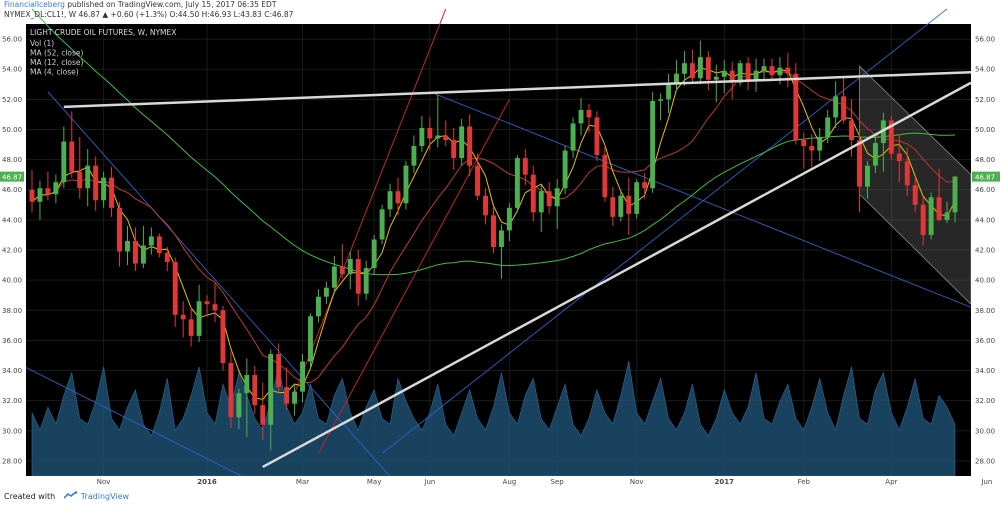 The image size is (1000, 510). Describe the element at coordinates (725, 482) in the screenshot. I see `x-tick-label: 2017` at that location.